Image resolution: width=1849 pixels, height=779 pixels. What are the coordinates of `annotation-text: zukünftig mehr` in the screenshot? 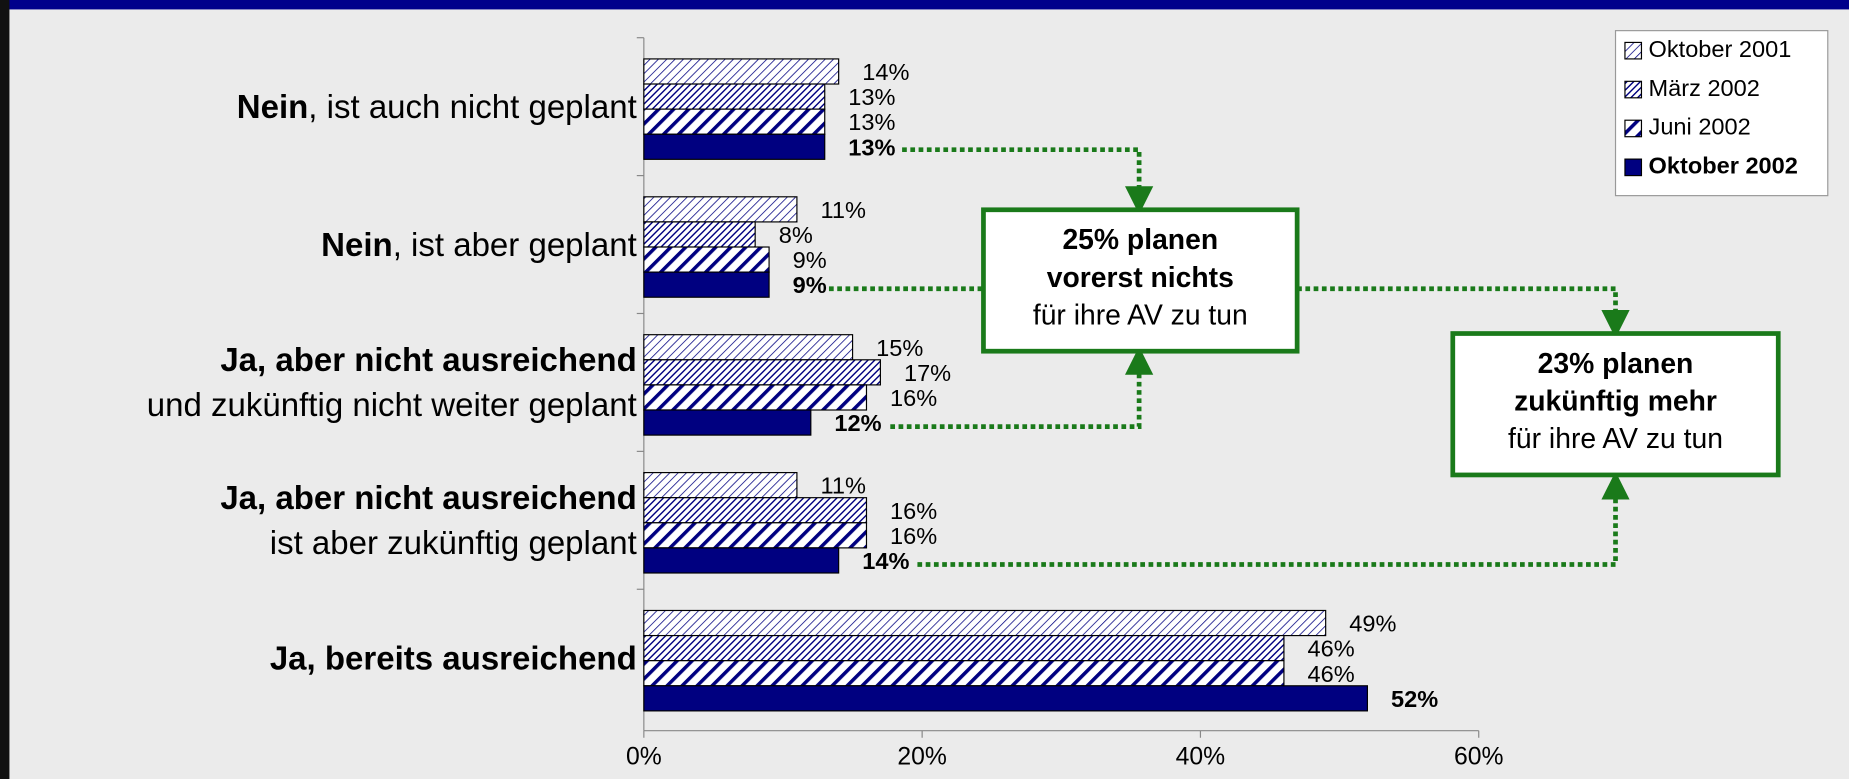 It's located at (1615, 401).